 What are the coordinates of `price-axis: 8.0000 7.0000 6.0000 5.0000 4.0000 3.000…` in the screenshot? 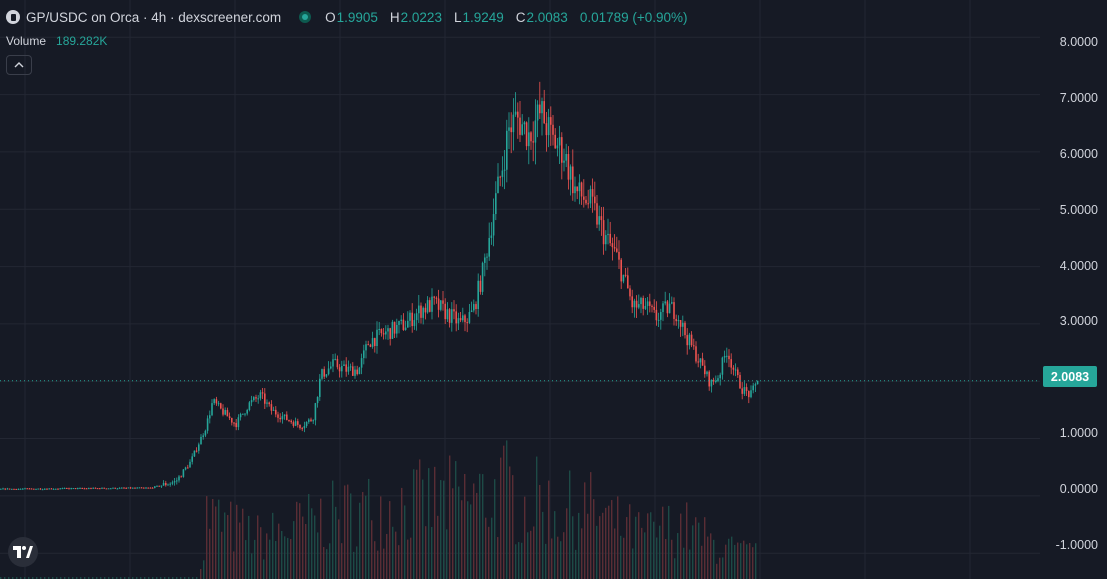 It's located at (1073, 289).